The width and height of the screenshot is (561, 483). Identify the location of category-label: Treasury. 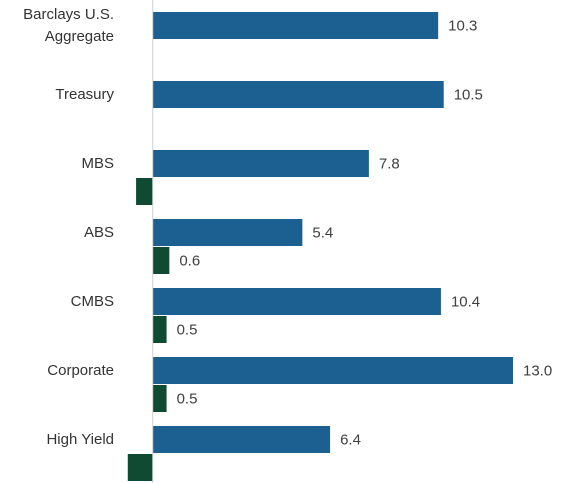
(84, 94).